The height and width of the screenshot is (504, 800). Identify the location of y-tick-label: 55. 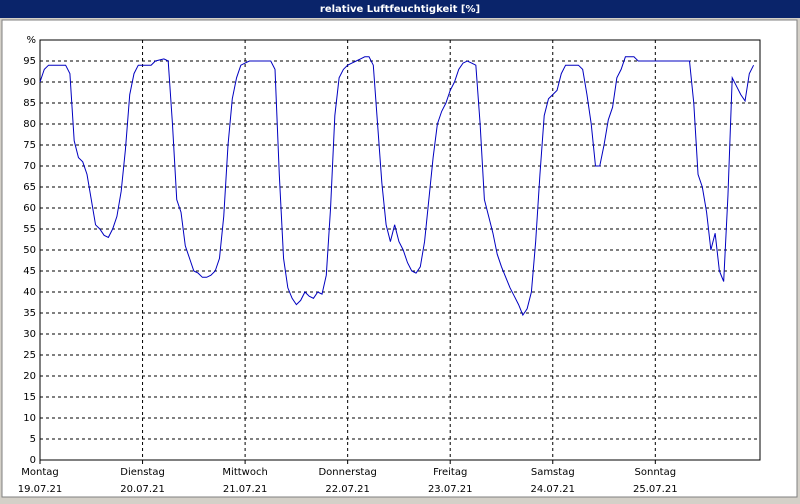
(29, 229).